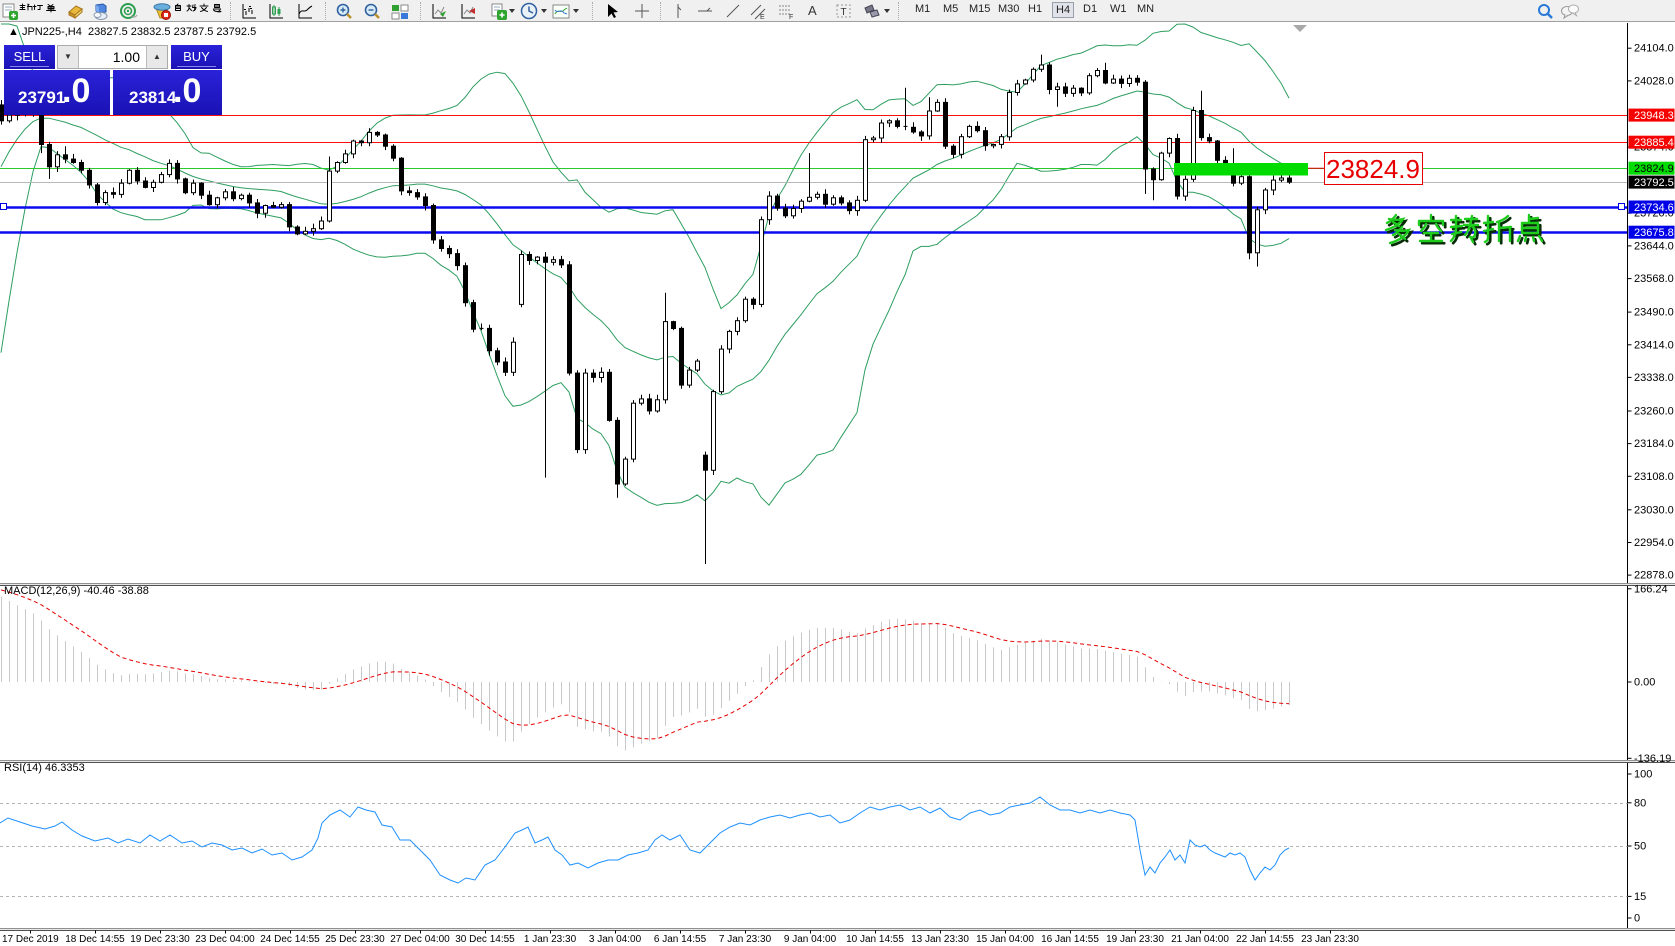 The width and height of the screenshot is (1675, 946). Describe the element at coordinates (355, 939) in the screenshot. I see `svg-text: 25 Dec 23:30` at that location.